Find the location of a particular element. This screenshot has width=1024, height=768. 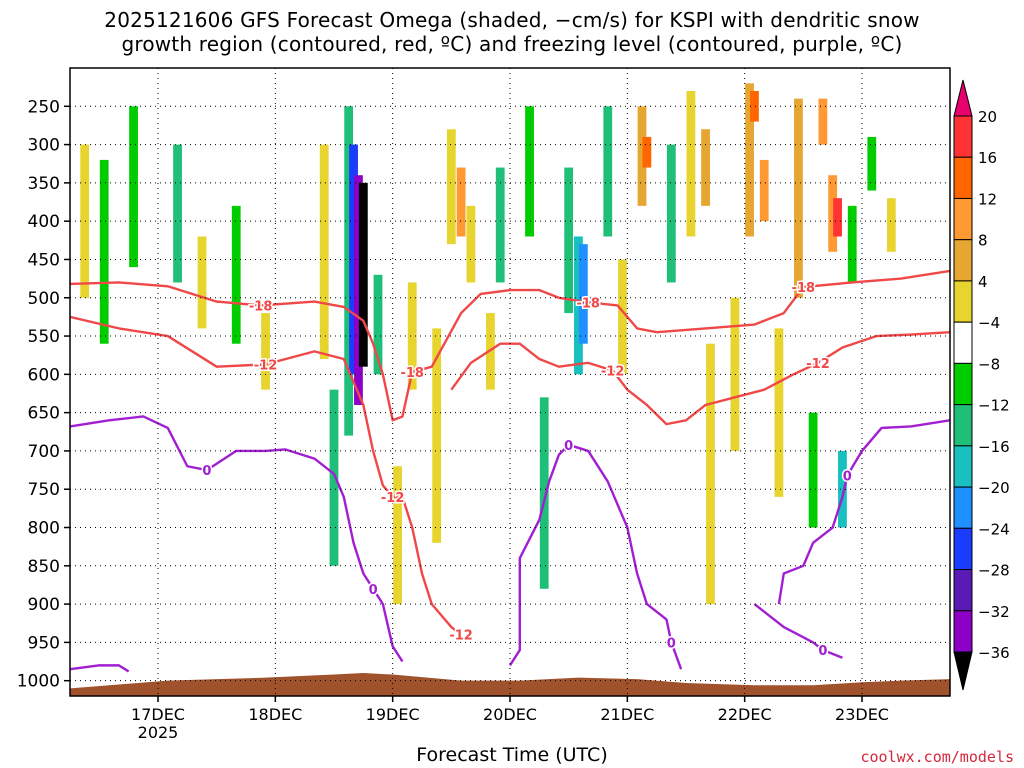

colorbar-label: −32 is located at coordinates (994, 612).